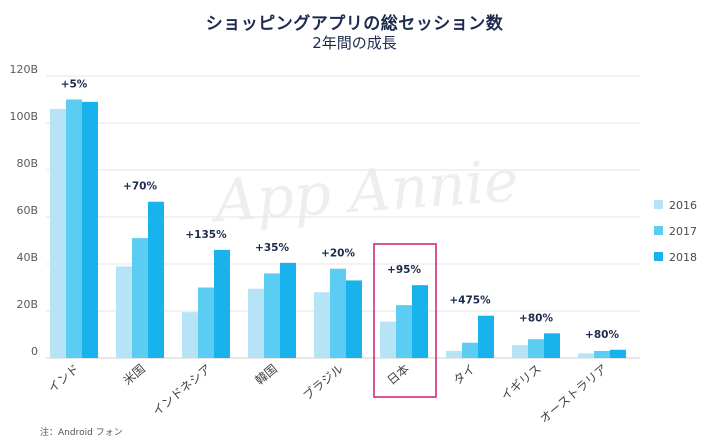  I want to click on highlight-box, so click(405, 320).